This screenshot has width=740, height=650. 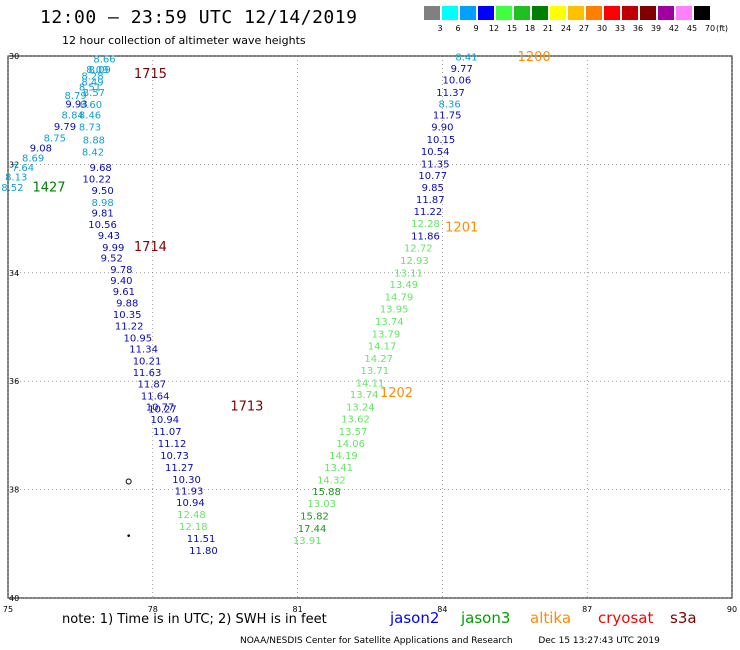 What do you see at coordinates (396, 393) in the screenshot?
I see `pass-time-label: 1202` at bounding box center [396, 393].